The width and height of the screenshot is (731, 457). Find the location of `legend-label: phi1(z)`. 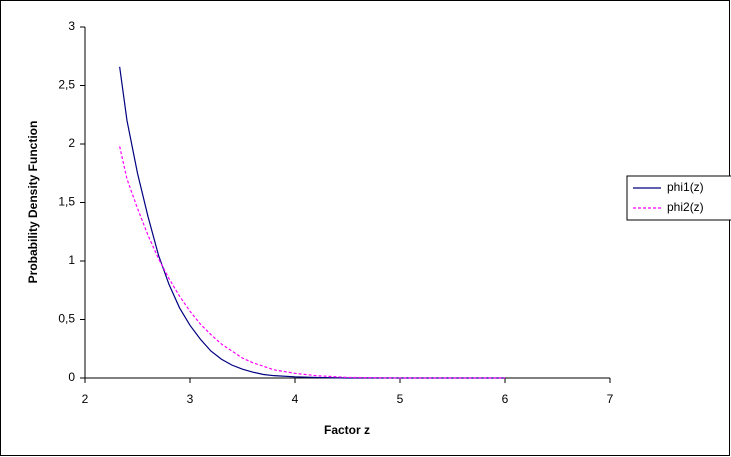

legend-label: phi1(z) is located at coordinates (685, 187).